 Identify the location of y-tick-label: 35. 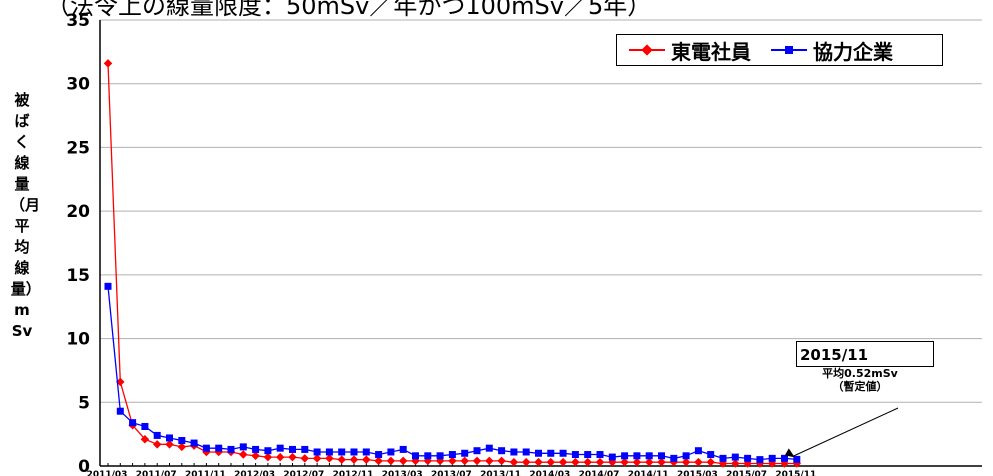
(78, 21).